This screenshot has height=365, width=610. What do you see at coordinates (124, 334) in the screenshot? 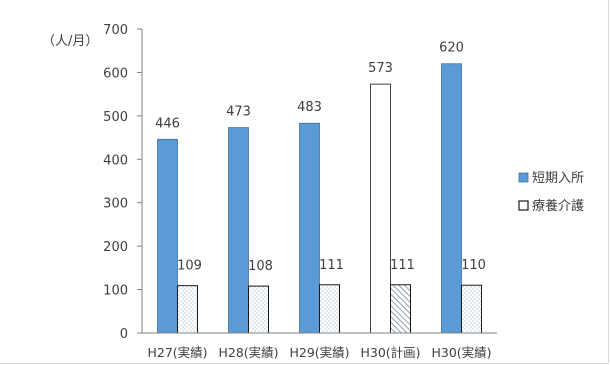
I see `y-tick-label: 0` at bounding box center [124, 334].